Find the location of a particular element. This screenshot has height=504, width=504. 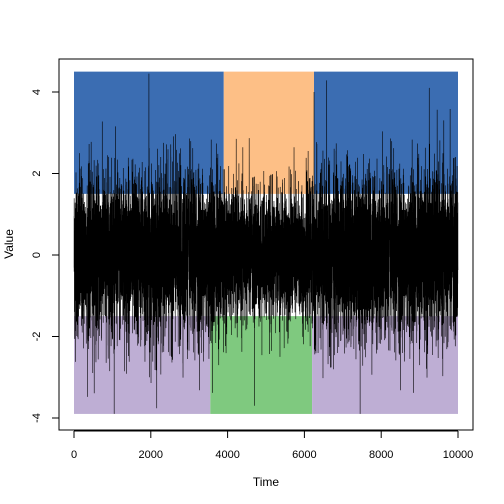

y-axis-title: Value is located at coordinates (9, 244).